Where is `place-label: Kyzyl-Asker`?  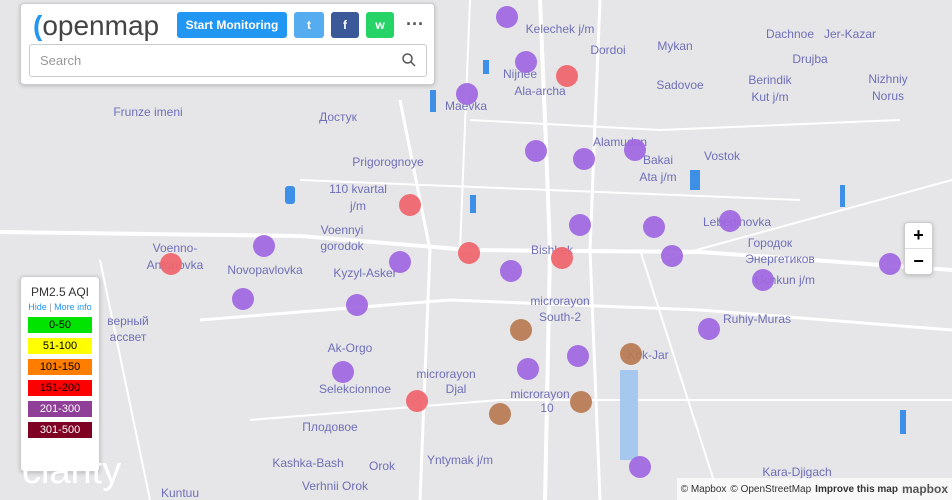
place-label: Kyzyl-Asker is located at coordinates (364, 273).